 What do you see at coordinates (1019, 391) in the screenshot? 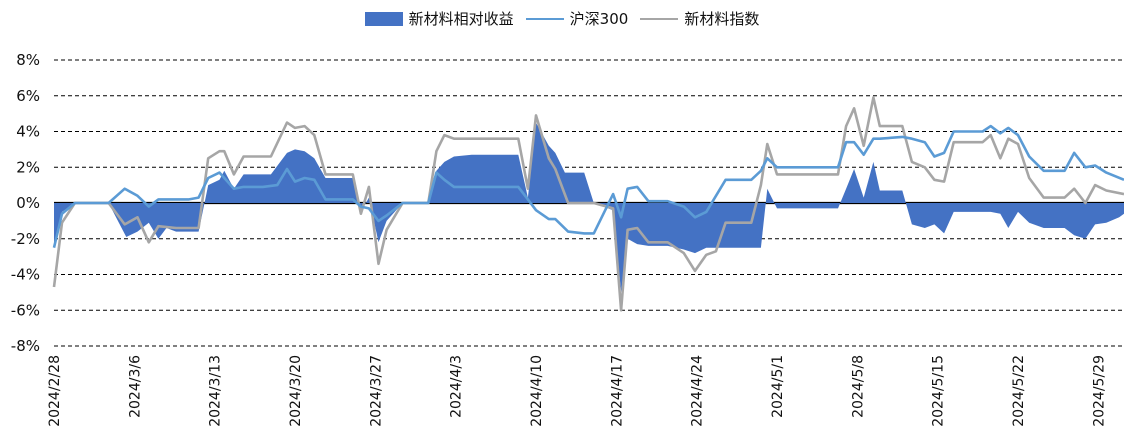
I see `x-tick-label: 2024/5/22` at bounding box center [1019, 391].